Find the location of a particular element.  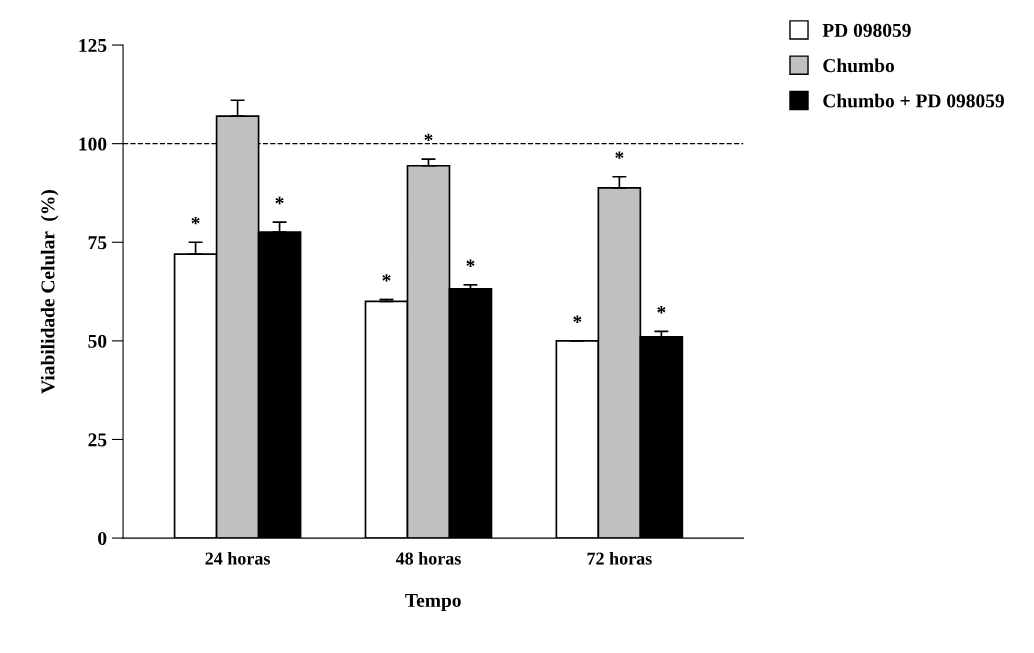

y-tick-label: 100 is located at coordinates (93, 144).